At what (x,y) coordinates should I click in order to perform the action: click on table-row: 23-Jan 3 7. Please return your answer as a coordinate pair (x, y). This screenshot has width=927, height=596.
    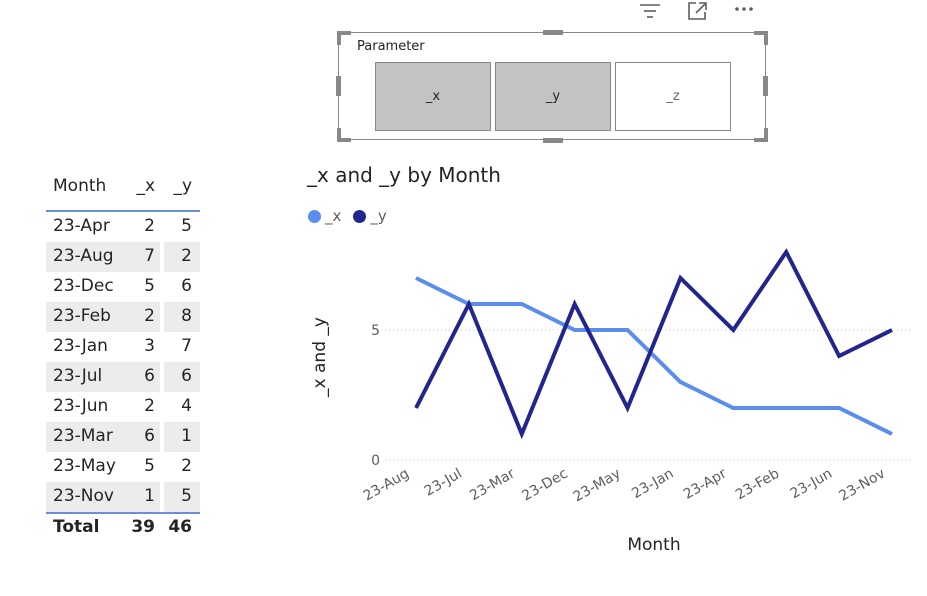
    Looking at the image, I should click on (123, 347).